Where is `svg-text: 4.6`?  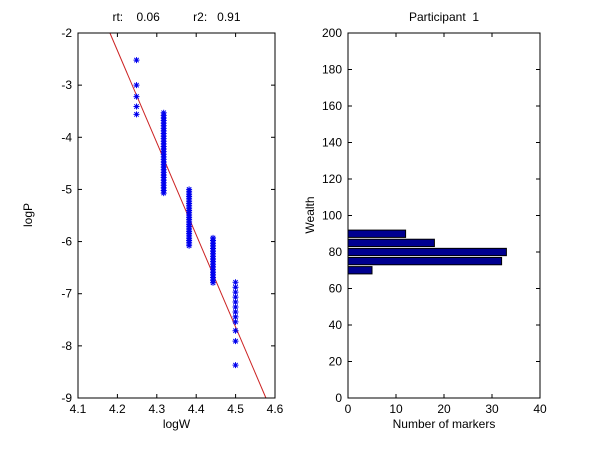
svg-text: 4.6 is located at coordinates (275, 409).